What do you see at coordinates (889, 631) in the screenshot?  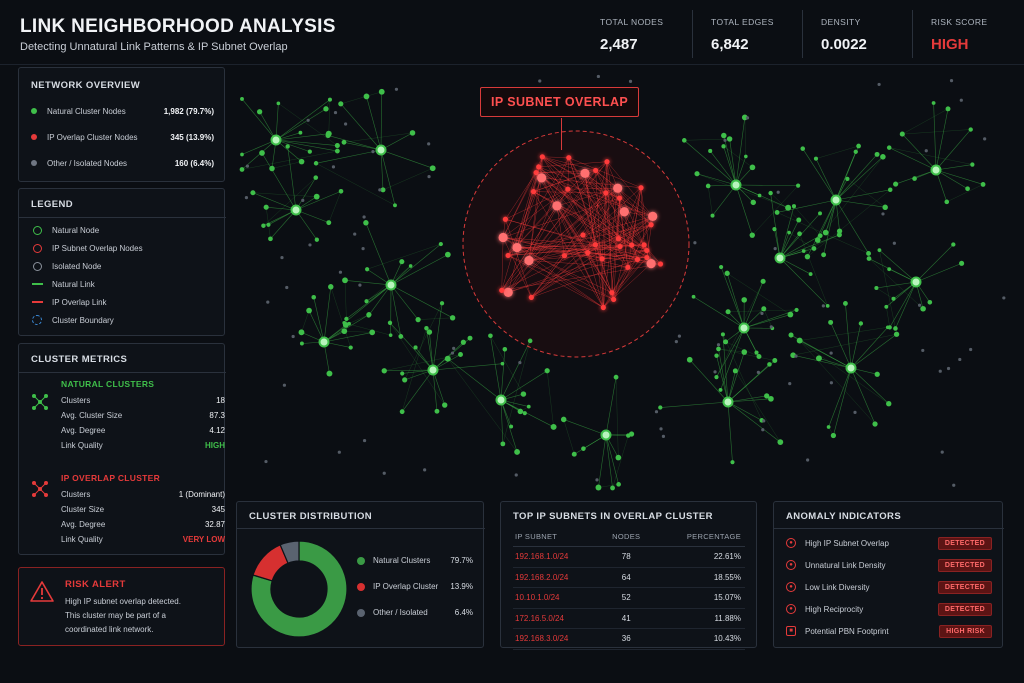 I see `anomaly-row: ■ Potential PBN Footprint HIGH RISK` at bounding box center [889, 631].